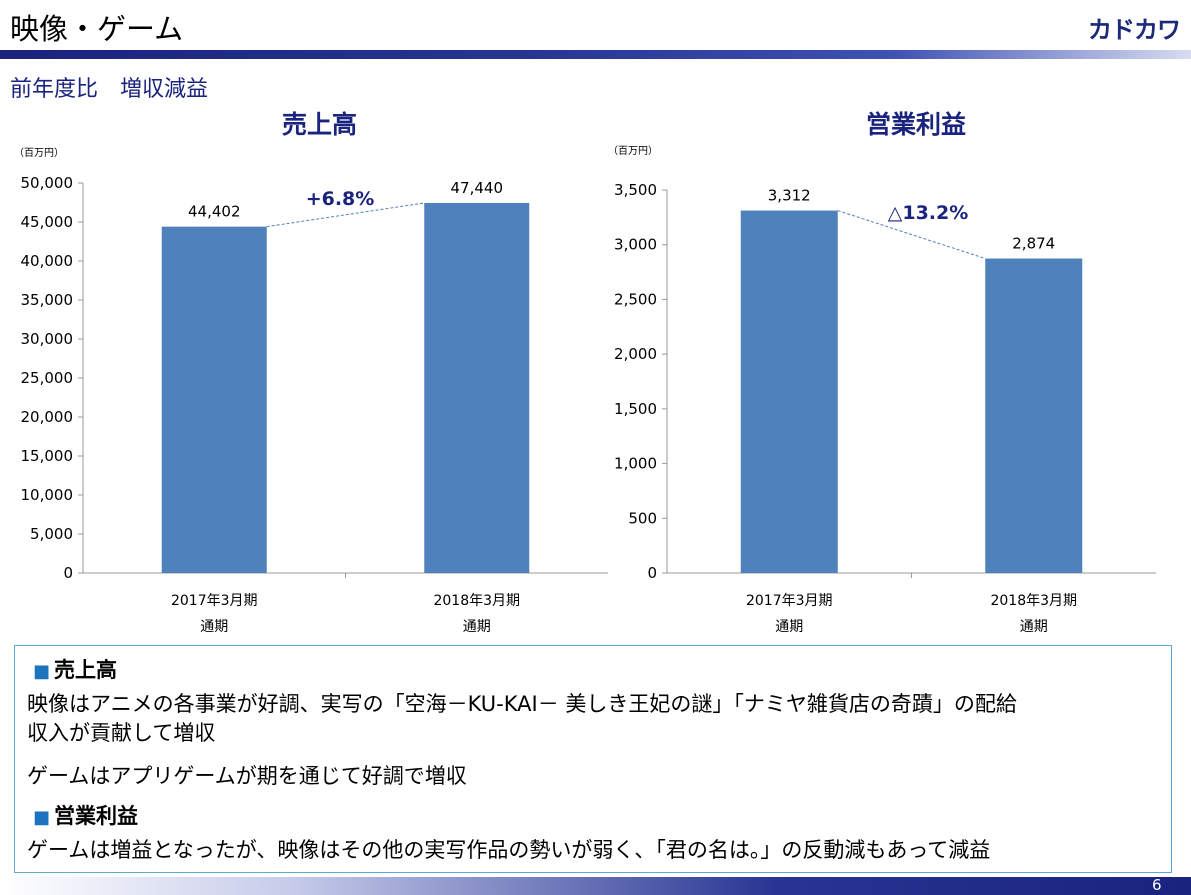  What do you see at coordinates (1033, 601) in the screenshot?
I see `profit-x-tick-label: 2018年3月期` at bounding box center [1033, 601].